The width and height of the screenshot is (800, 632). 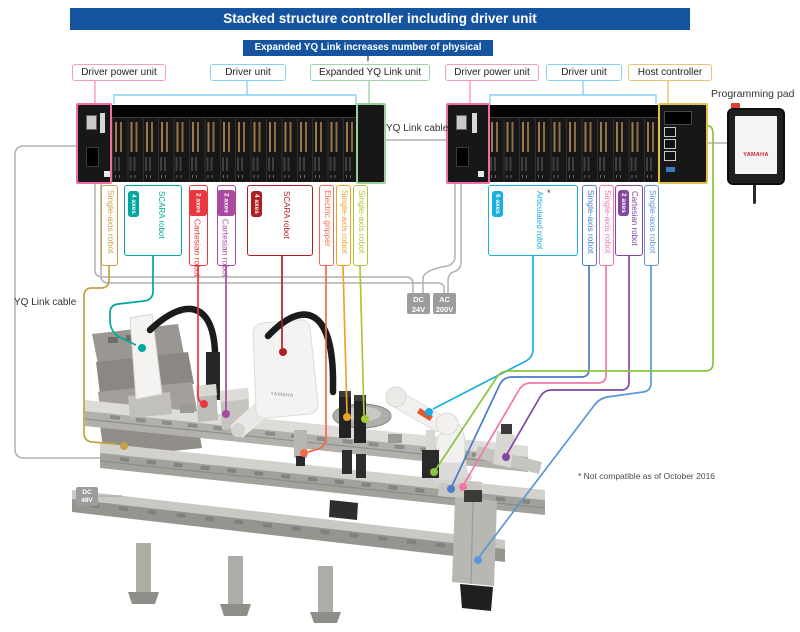 I want to click on cable-single-axis-blue1, so click(x=520, y=374).